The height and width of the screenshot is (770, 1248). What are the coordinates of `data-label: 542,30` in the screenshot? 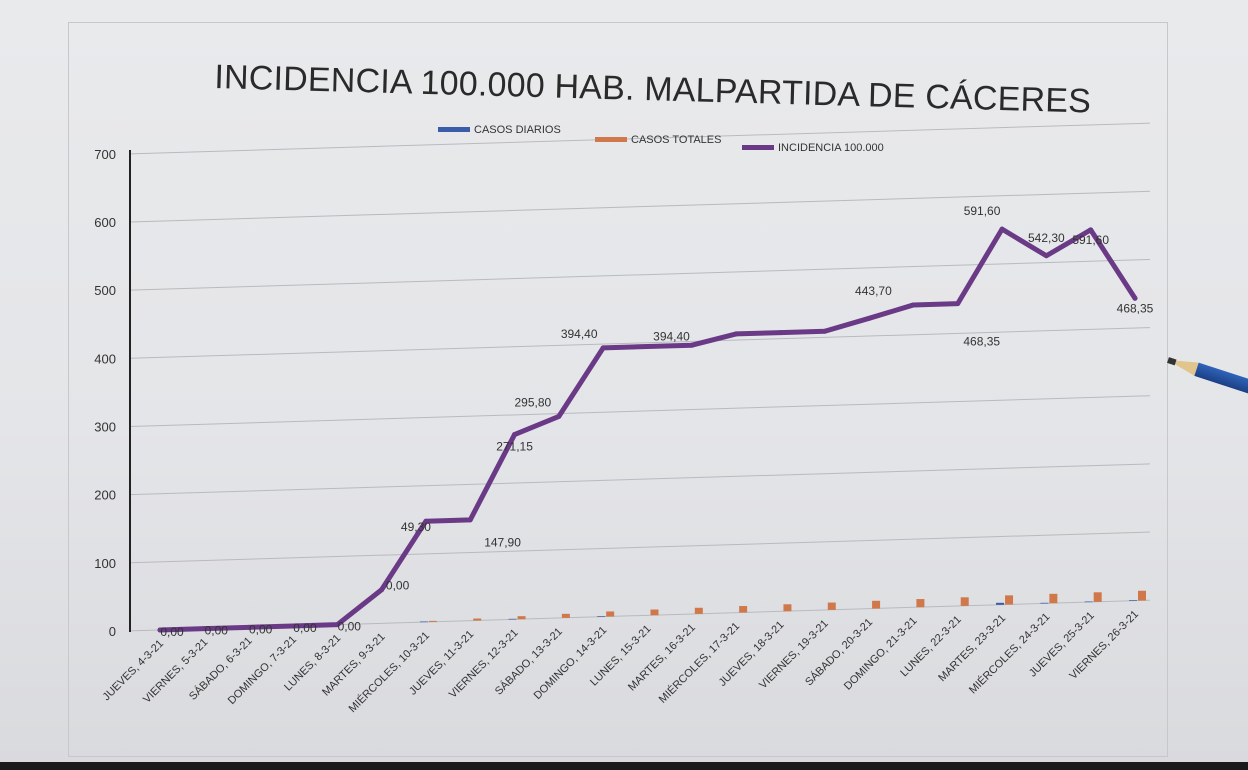 It's located at (1046, 238).